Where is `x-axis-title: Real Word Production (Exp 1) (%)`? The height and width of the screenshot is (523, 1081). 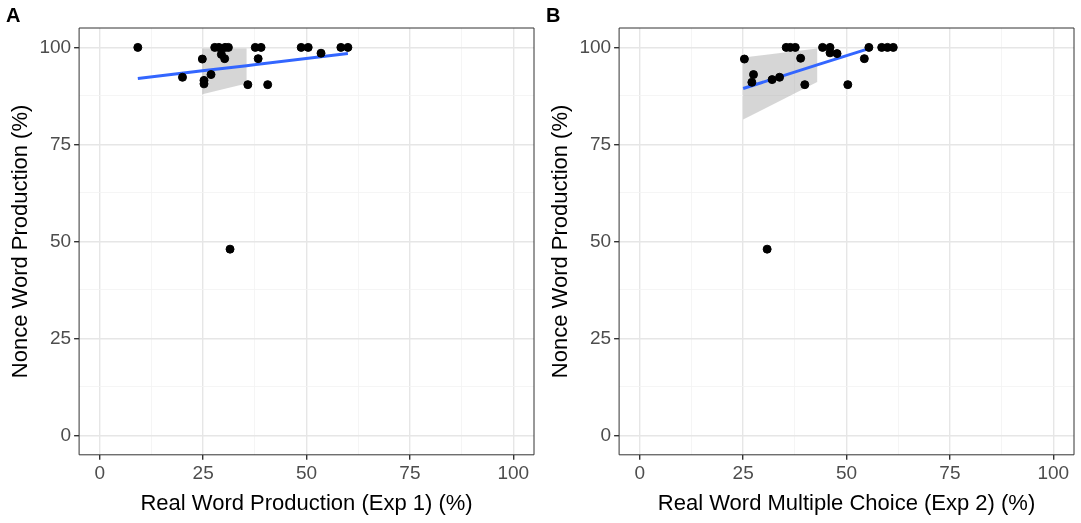
x-axis-title: Real Word Production (Exp 1) (%) is located at coordinates (306, 502).